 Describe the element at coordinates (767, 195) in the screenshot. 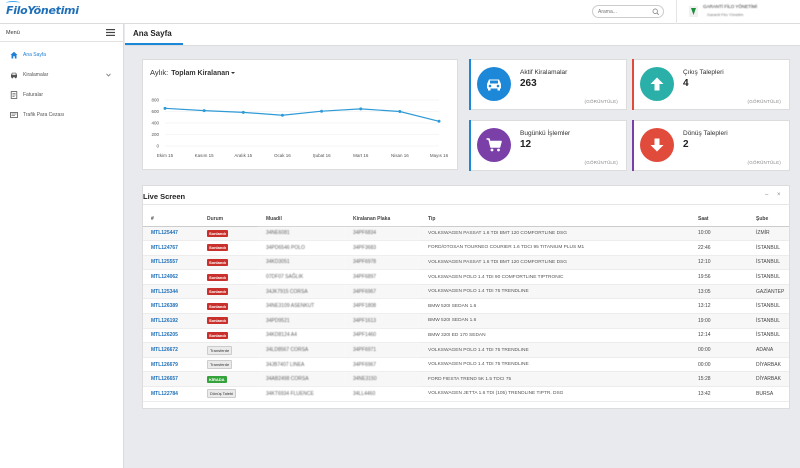

I see `minimize-icon: –` at that location.